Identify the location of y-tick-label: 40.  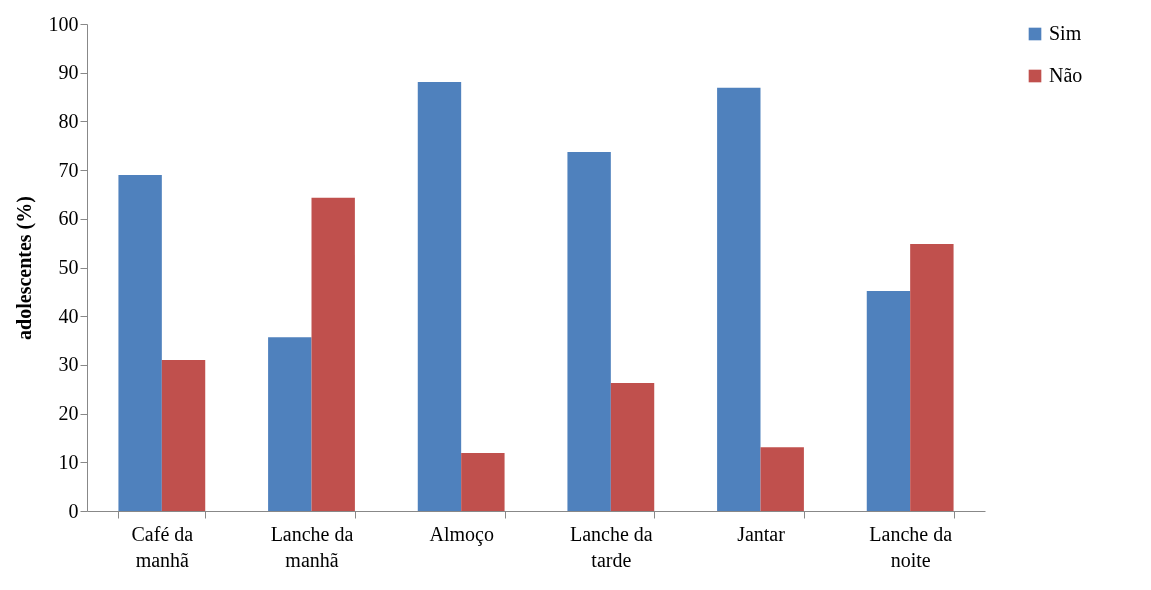
(68, 315).